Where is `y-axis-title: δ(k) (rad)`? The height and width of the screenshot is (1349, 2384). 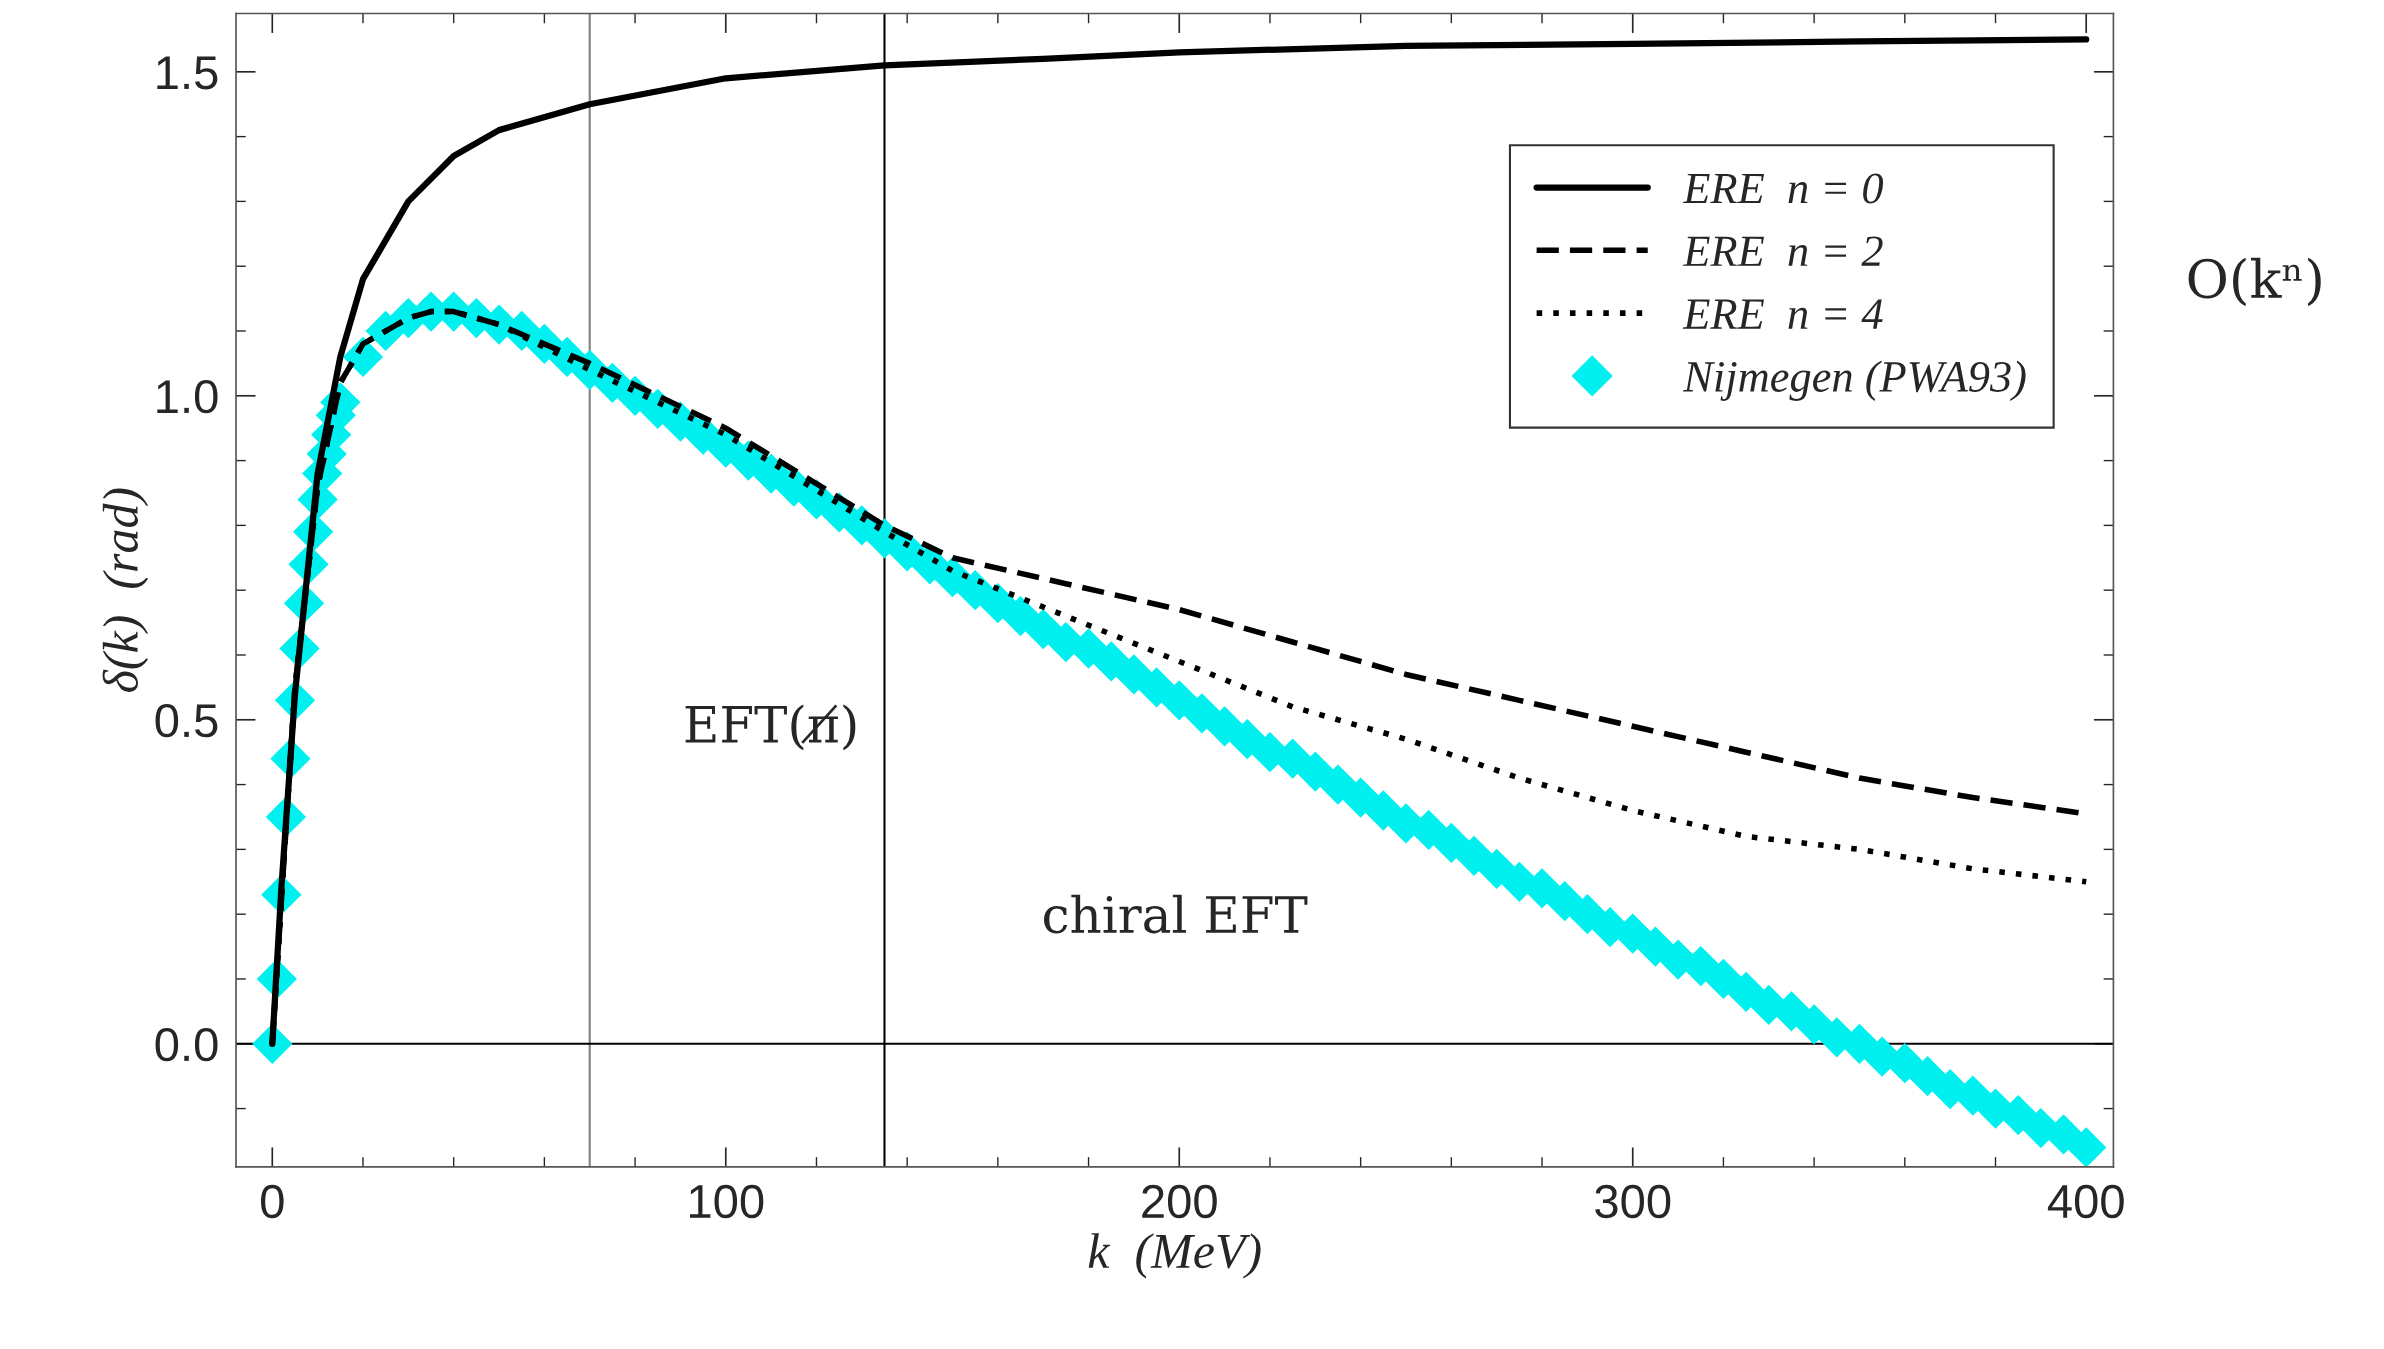
y-axis-title: δ(k) (rad) is located at coordinates (125, 590).